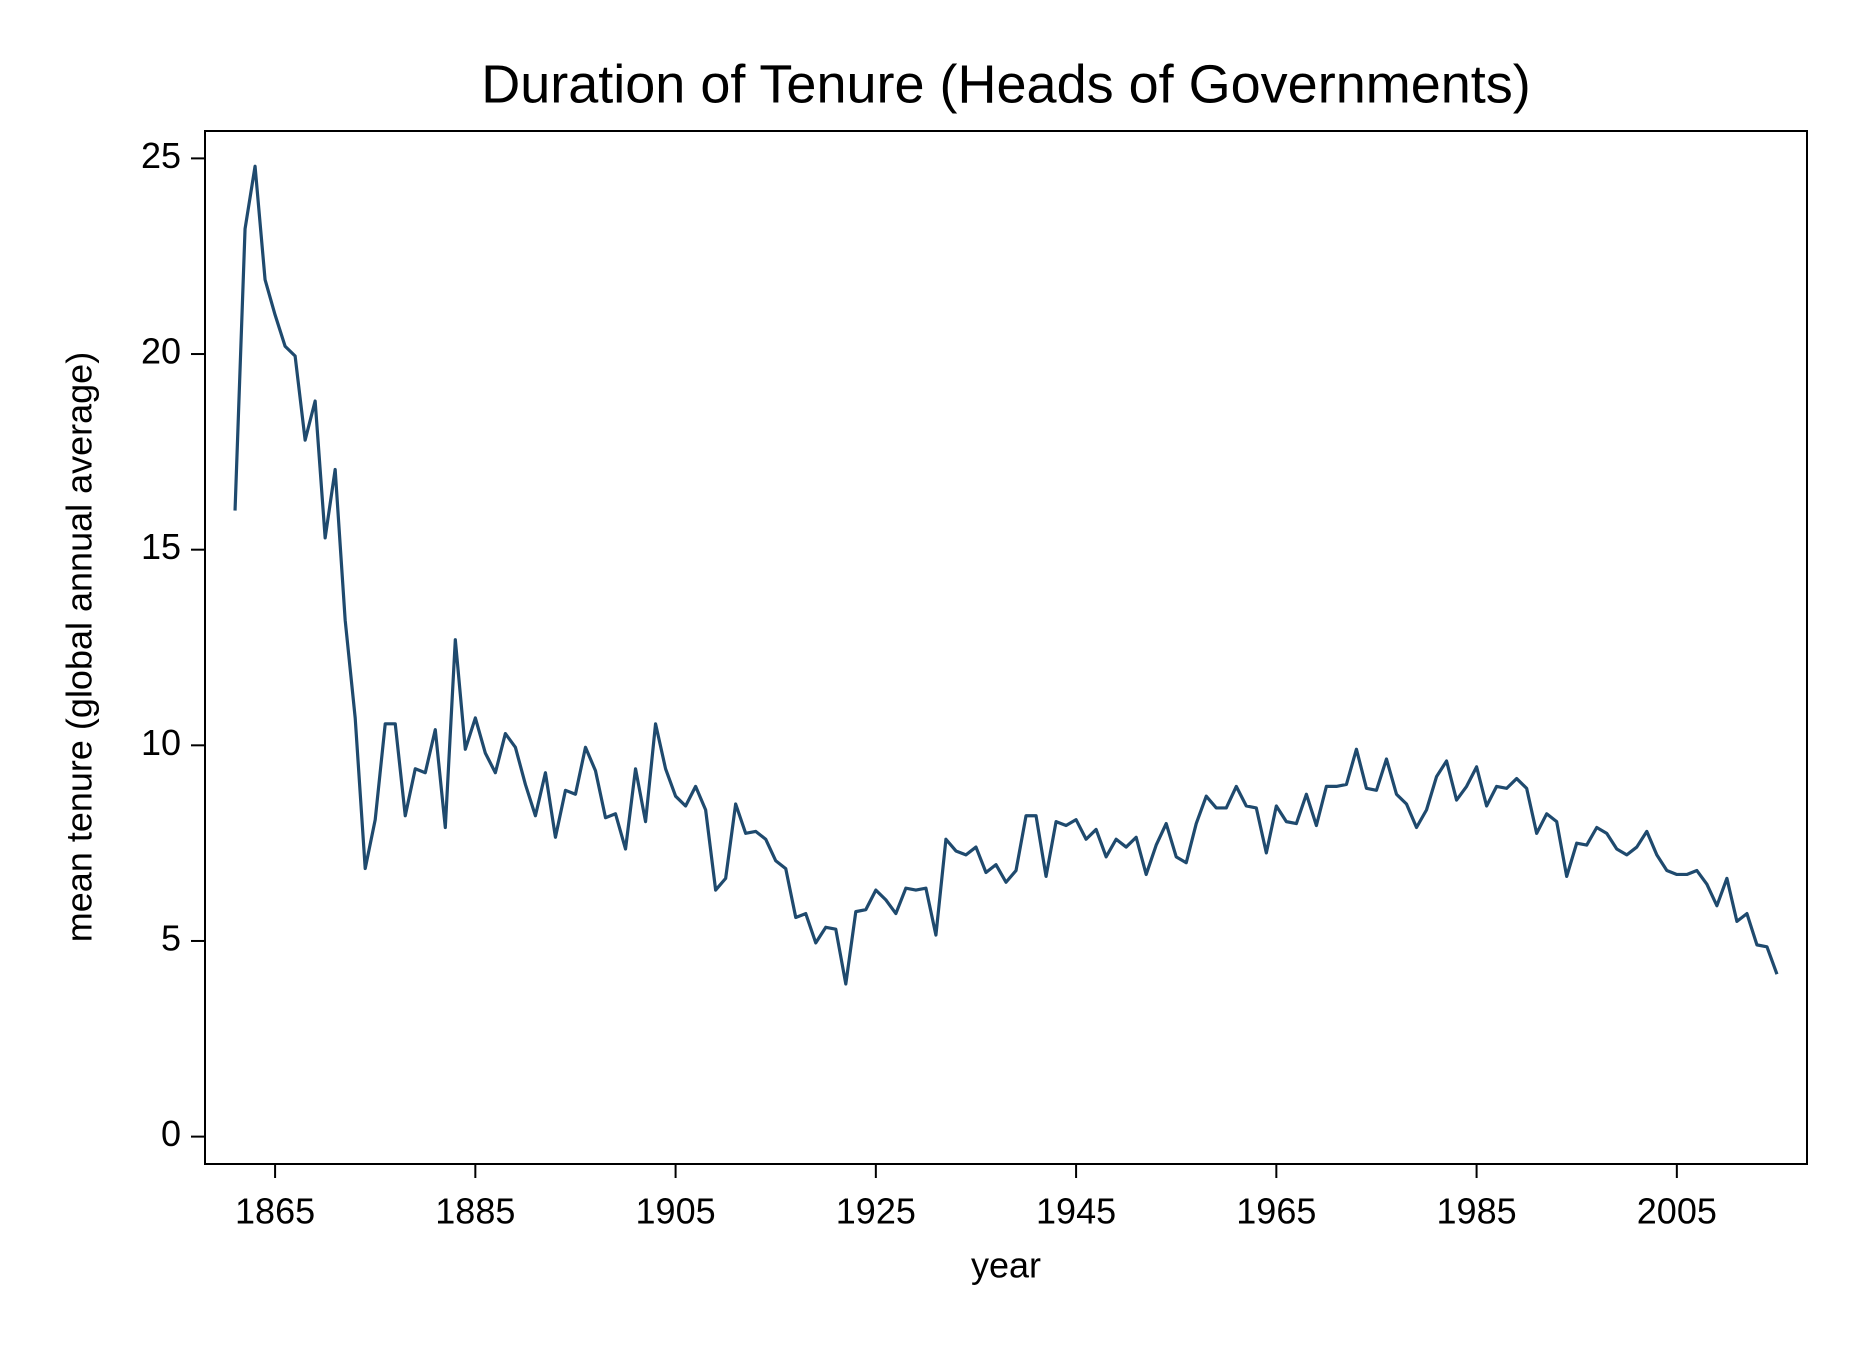  What do you see at coordinates (1477, 1211) in the screenshot?
I see `x-tick-label: 1985` at bounding box center [1477, 1211].